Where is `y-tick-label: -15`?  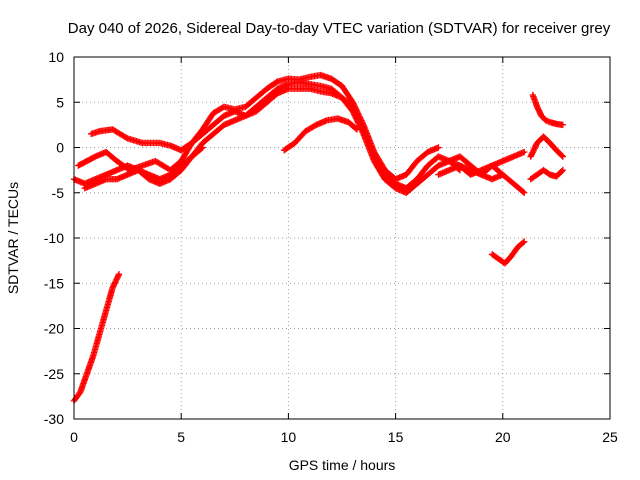
y-tick-label: -15 is located at coordinates (54, 283).